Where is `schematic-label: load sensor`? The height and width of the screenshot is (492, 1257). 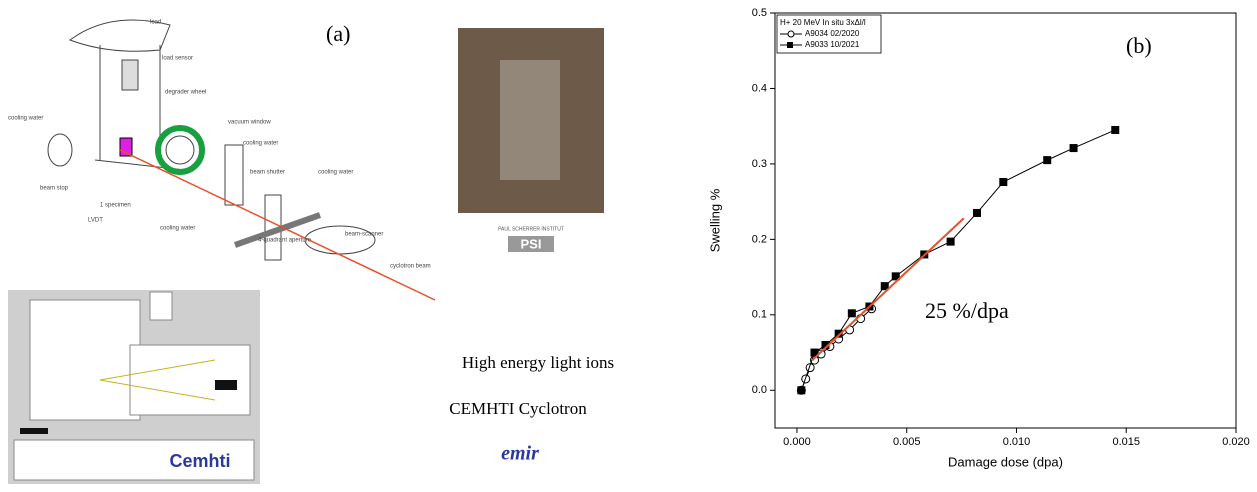
schematic-label: load sensor is located at coordinates (177, 59).